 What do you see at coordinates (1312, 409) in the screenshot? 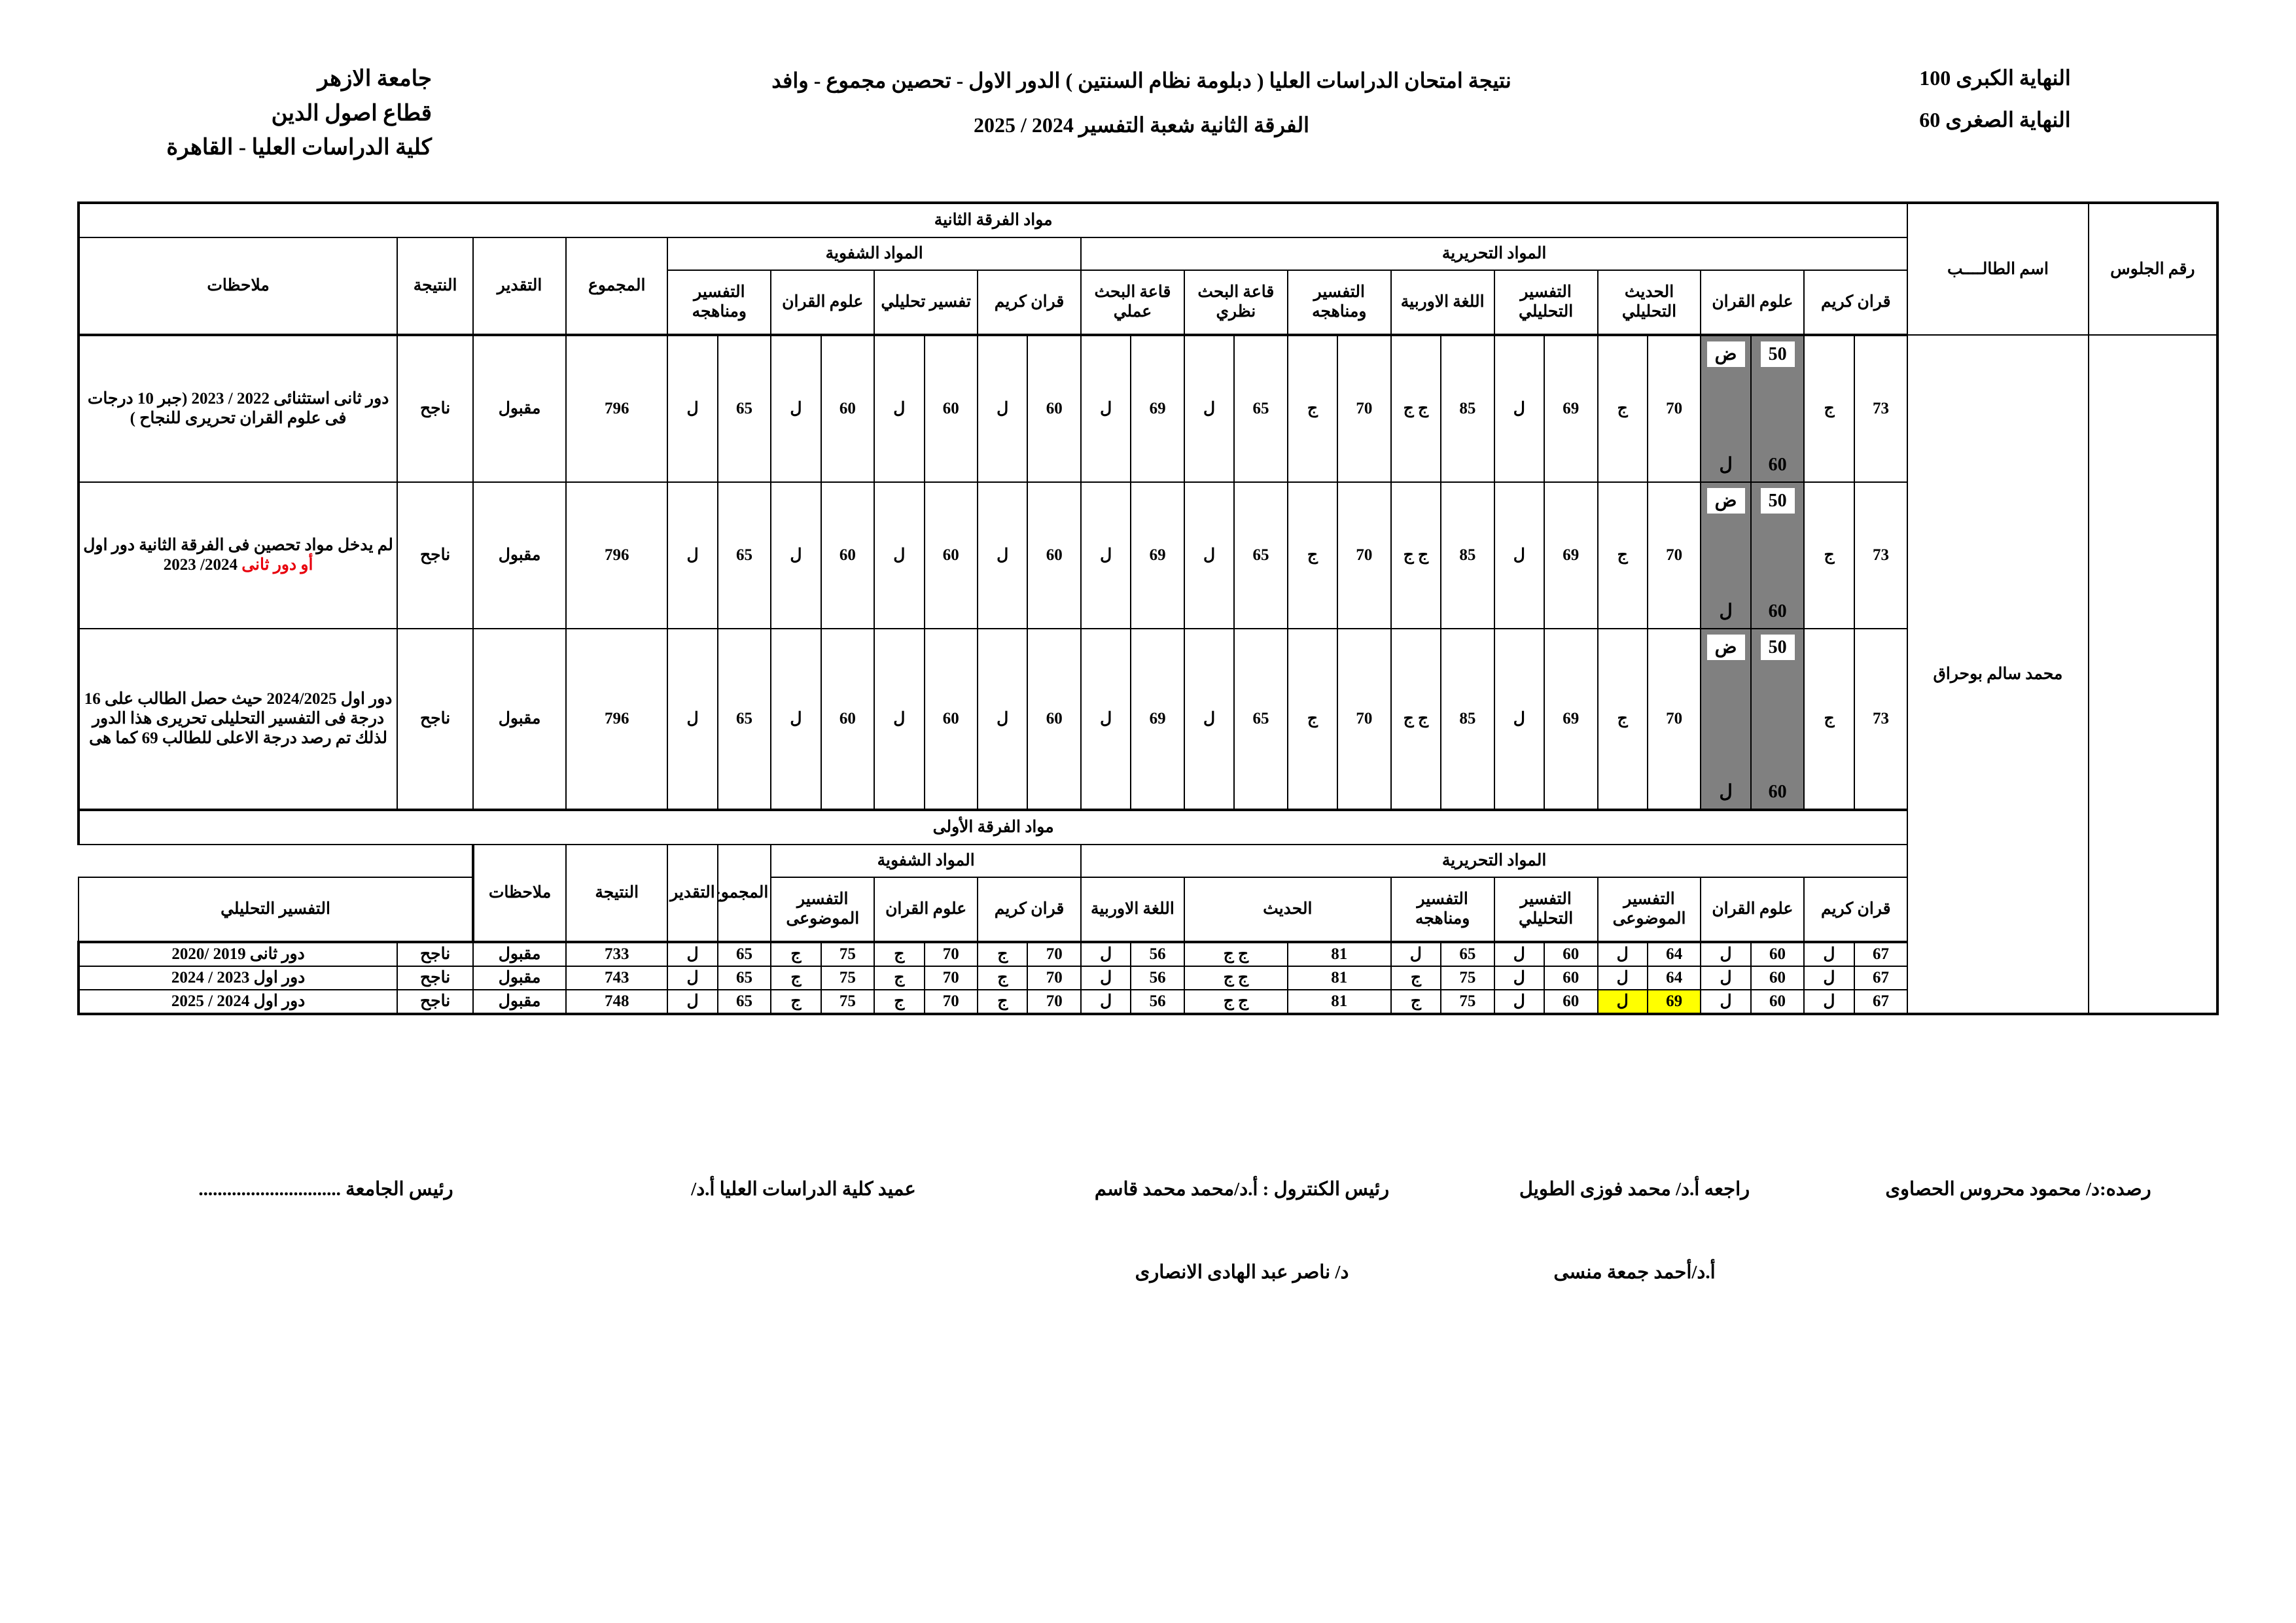
I see `cell-grade-5: ج` at bounding box center [1312, 409].